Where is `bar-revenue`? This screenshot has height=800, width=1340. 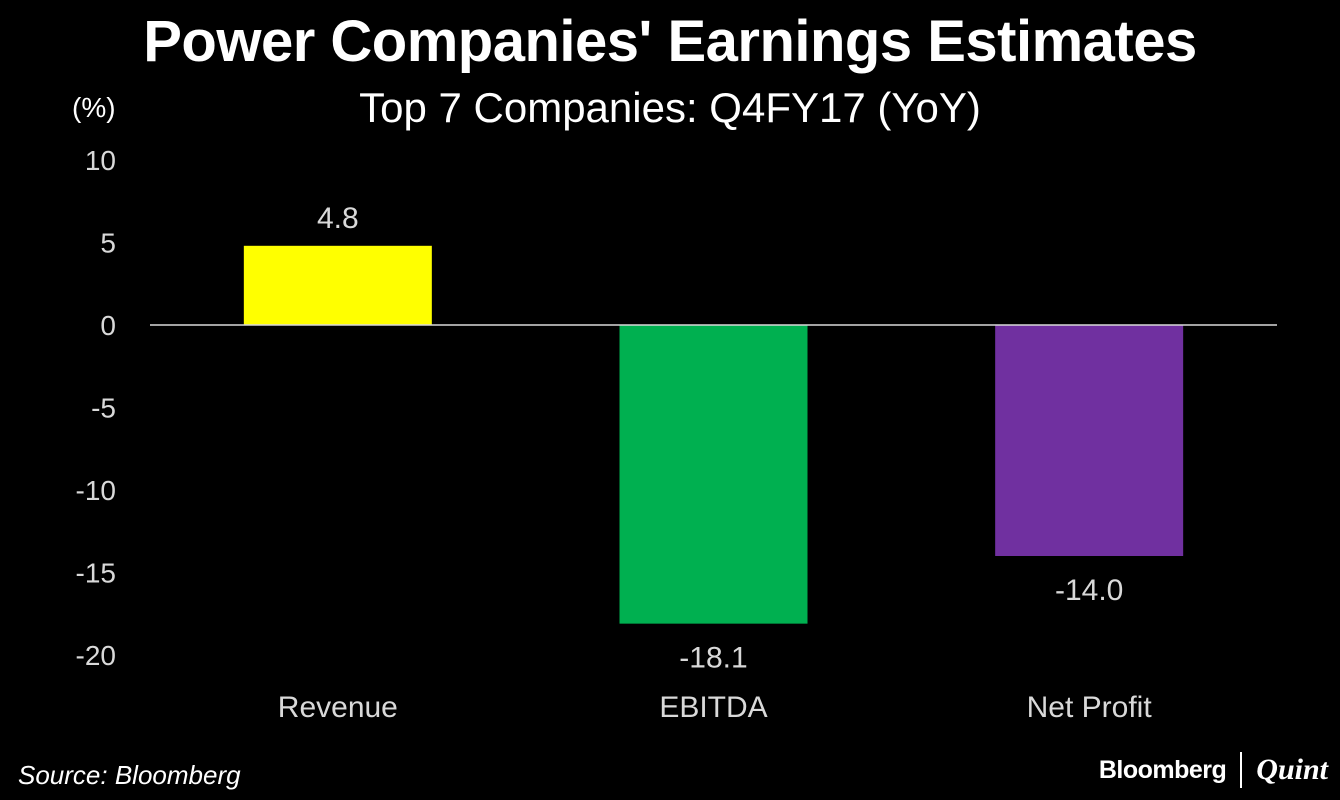 bar-revenue is located at coordinates (337, 285).